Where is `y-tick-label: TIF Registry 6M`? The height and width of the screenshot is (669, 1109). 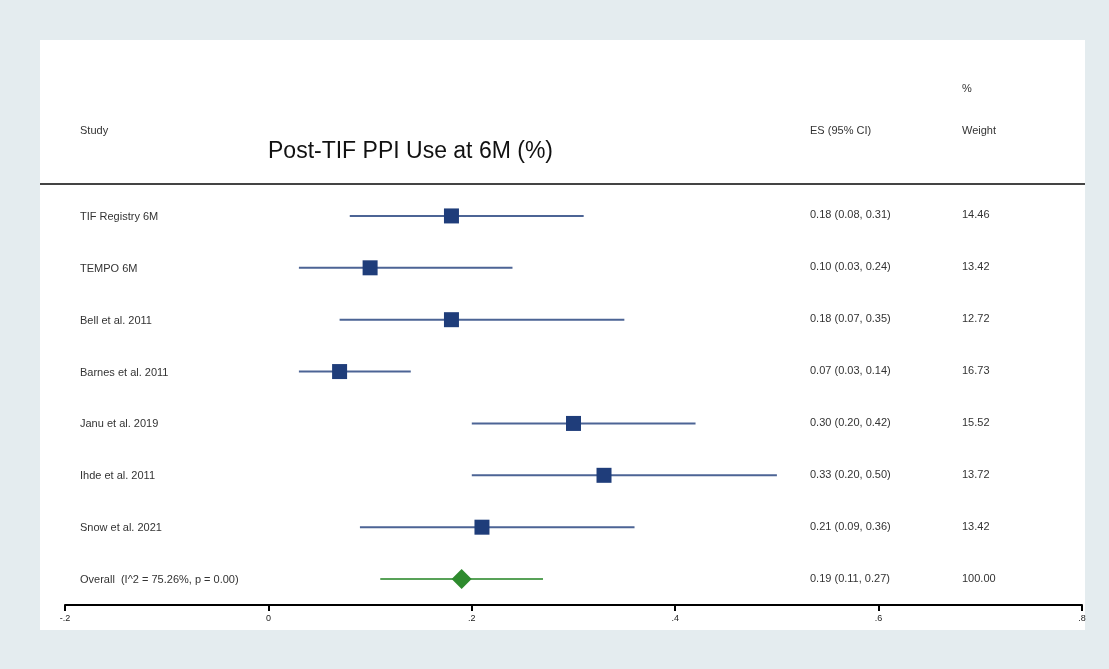
y-tick-label: TIF Registry 6M is located at coordinates (119, 215).